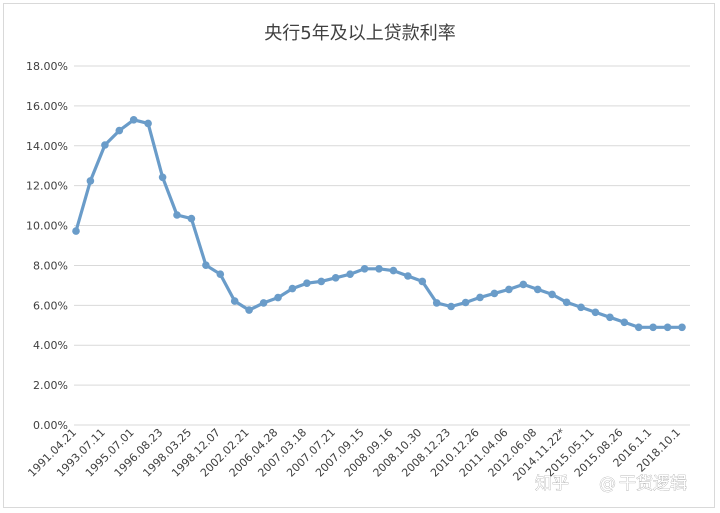  I want to click on y-tick-label: 10.00%, so click(47, 226).